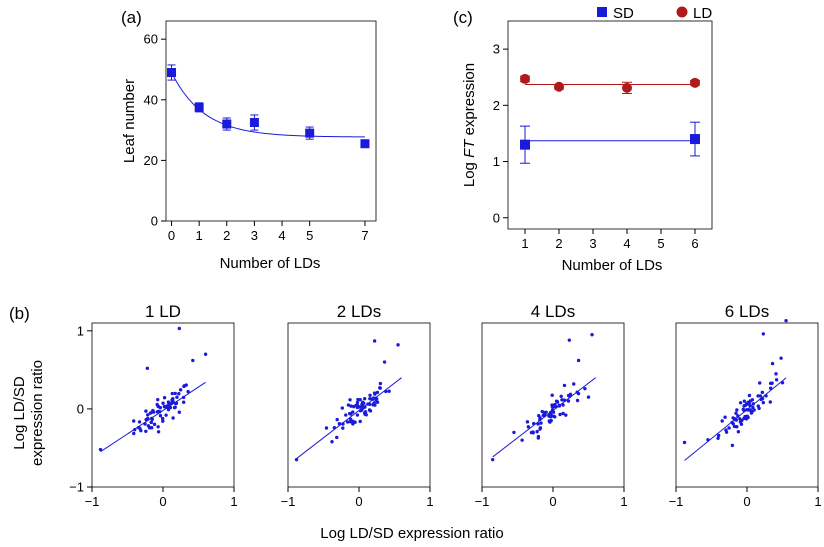  I want to click on legend-ld-circle, so click(682, 12).